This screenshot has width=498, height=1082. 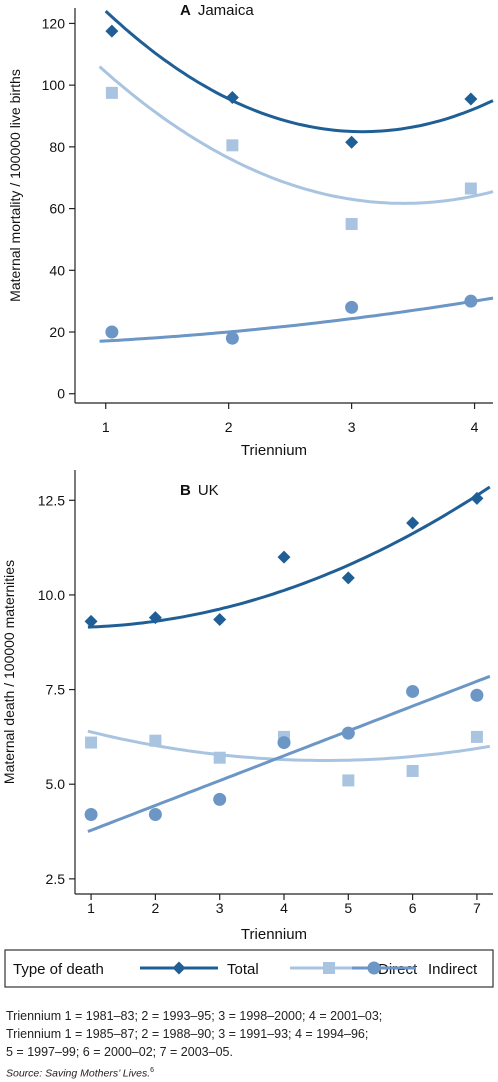 What do you see at coordinates (95, 1073) in the screenshot?
I see `source-text: : Saving Mothers’ Lives.` at bounding box center [95, 1073].